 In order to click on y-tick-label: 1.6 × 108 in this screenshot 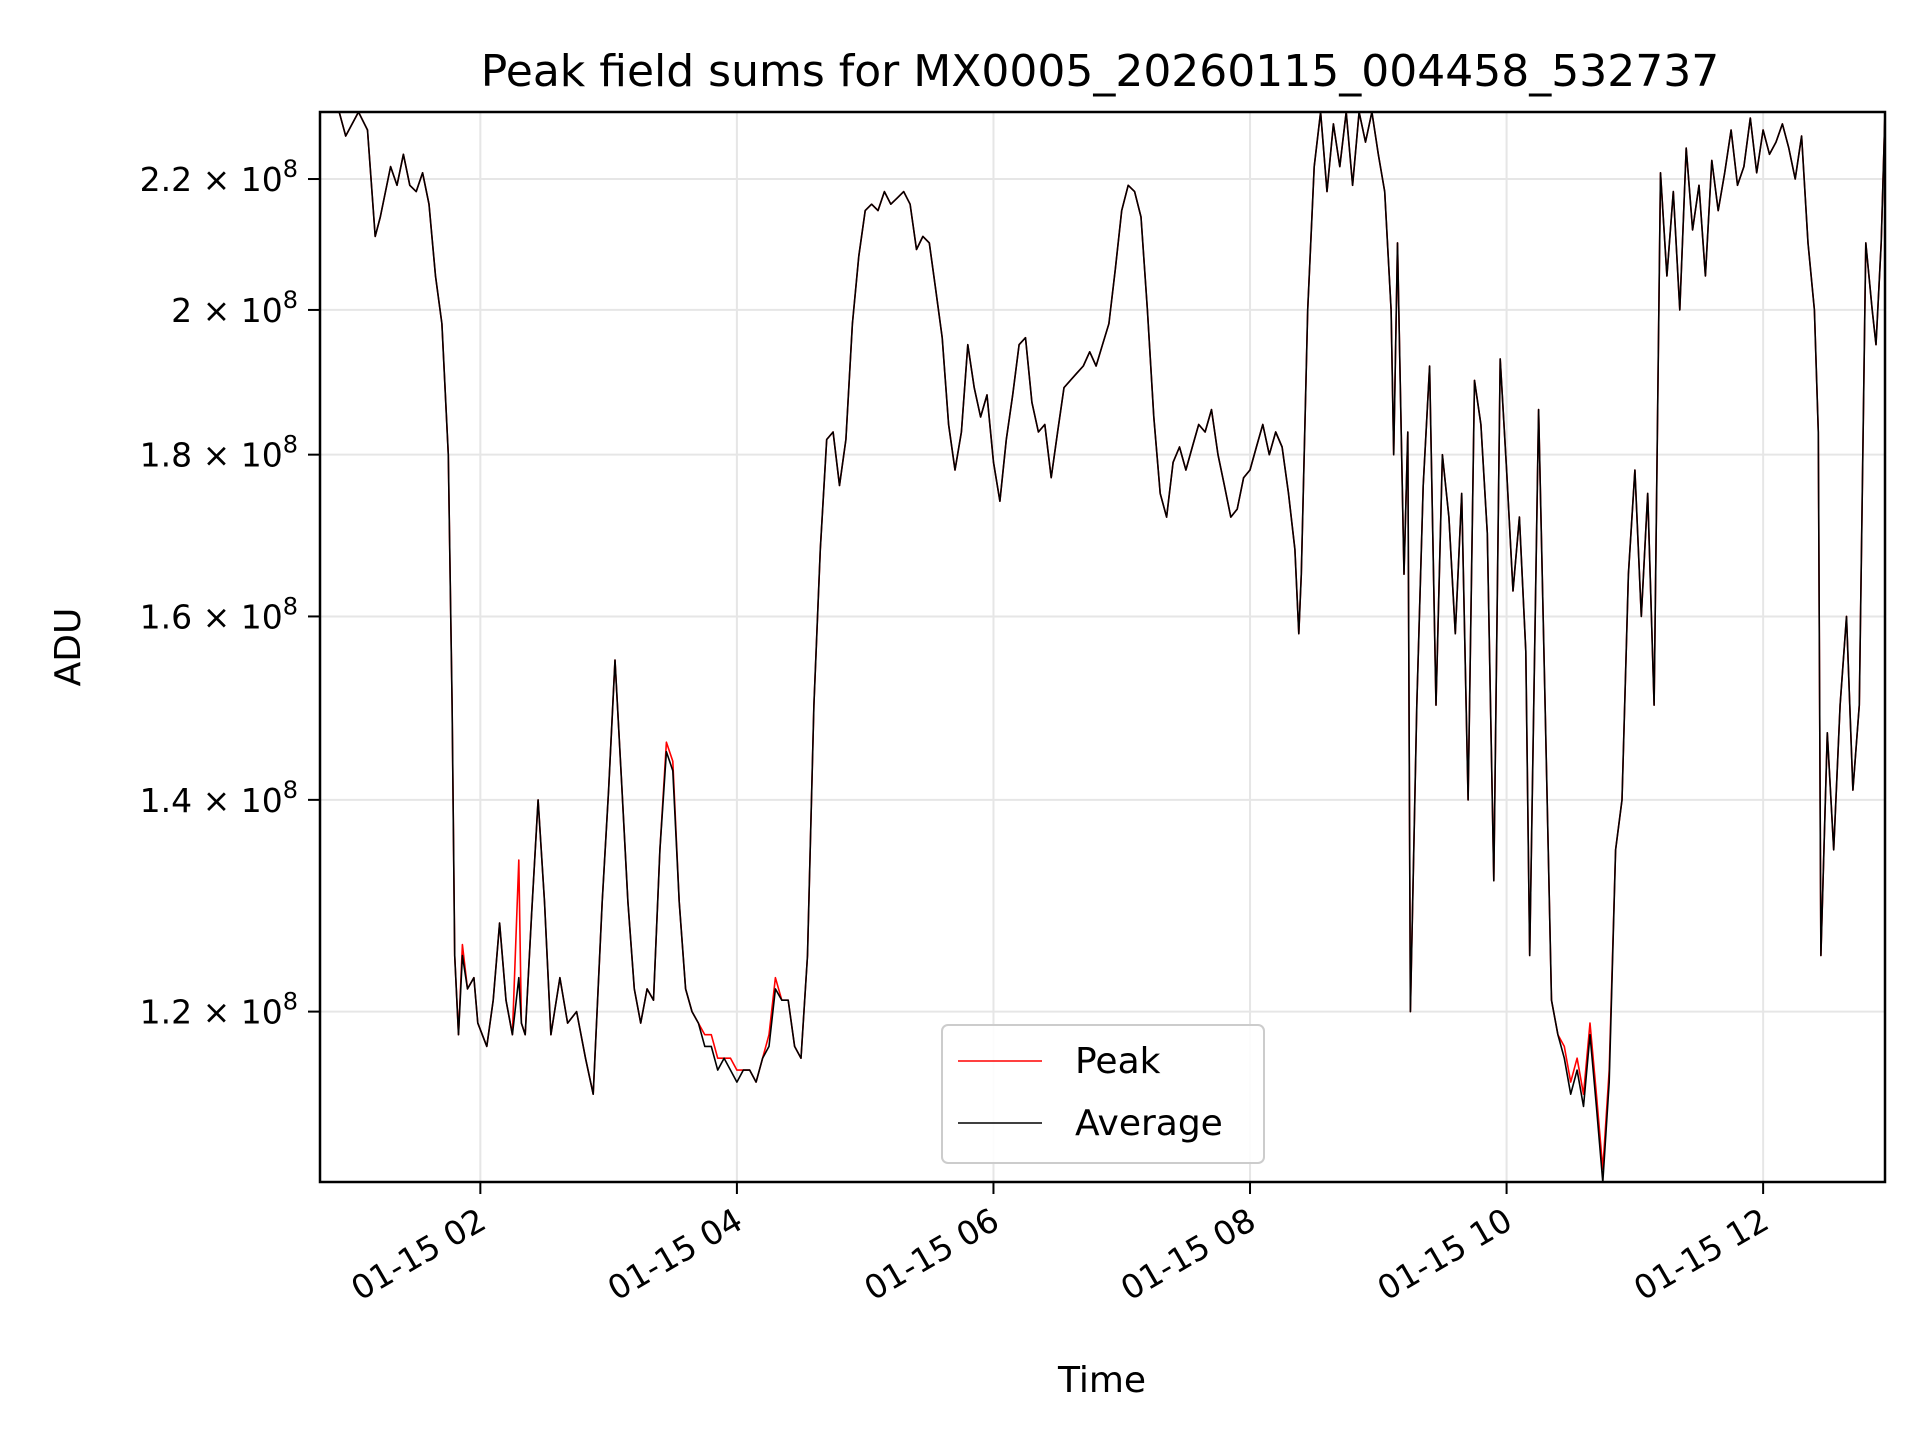, I will do `click(219, 614)`.